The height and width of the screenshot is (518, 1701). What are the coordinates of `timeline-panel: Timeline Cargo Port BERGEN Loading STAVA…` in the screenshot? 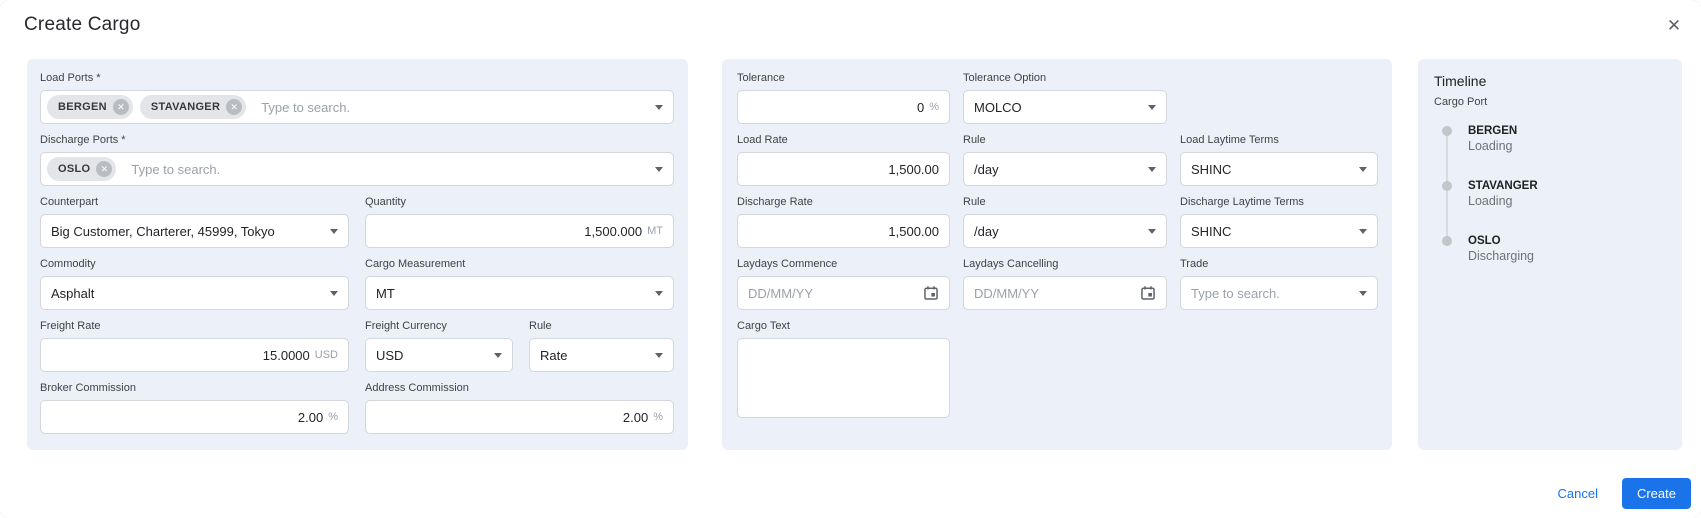 It's located at (1550, 254).